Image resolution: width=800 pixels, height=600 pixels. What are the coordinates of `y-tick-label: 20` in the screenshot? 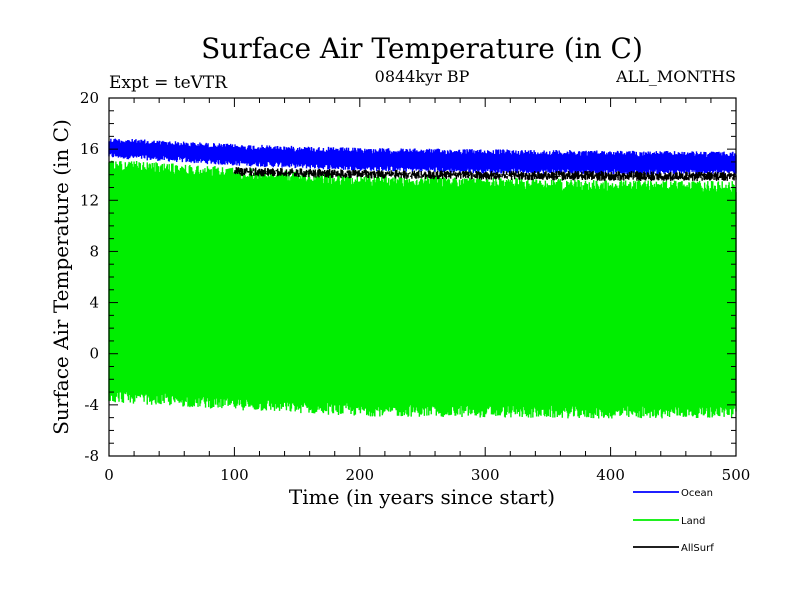 It's located at (89, 98).